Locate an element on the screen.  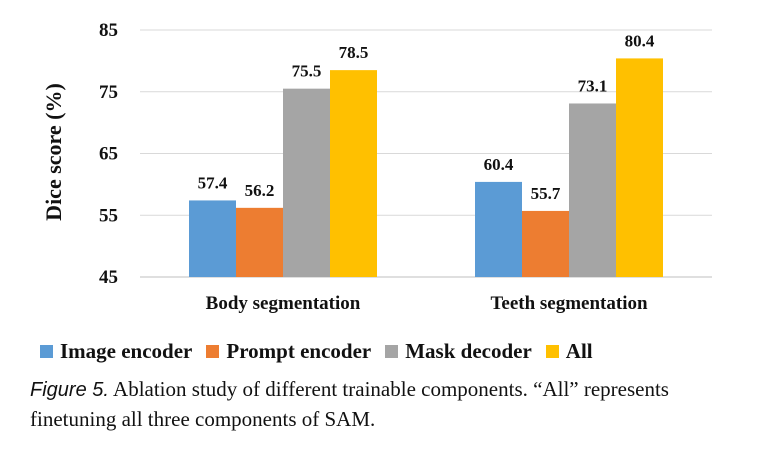
y-axis-label: Dice score (%) is located at coordinates (53, 152).